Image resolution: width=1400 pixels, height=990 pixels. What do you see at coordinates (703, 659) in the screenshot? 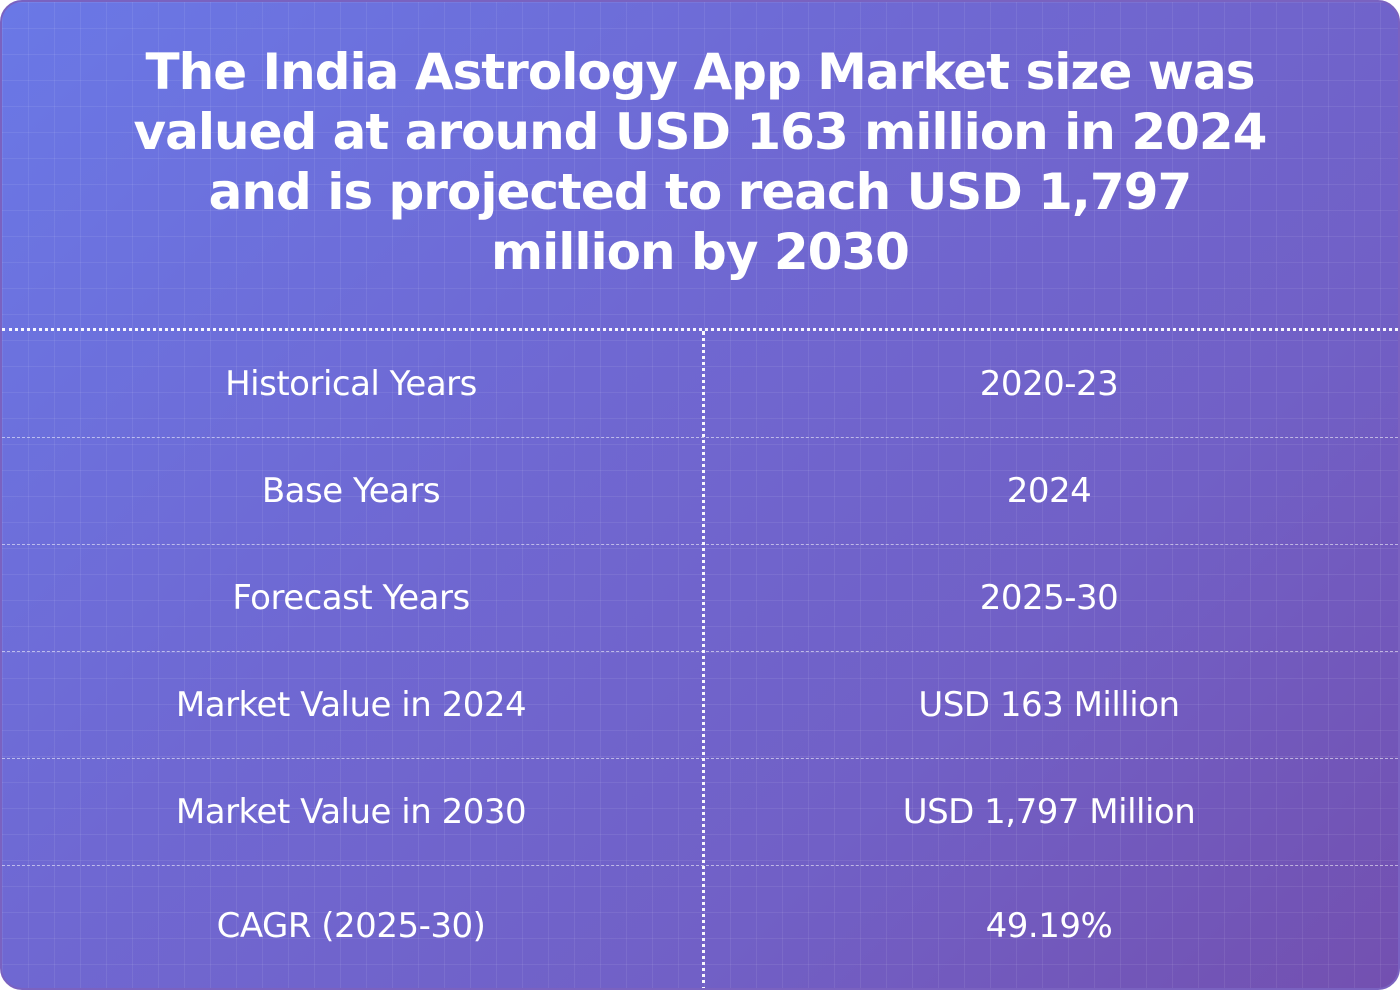
I see `column-divider` at bounding box center [703, 659].